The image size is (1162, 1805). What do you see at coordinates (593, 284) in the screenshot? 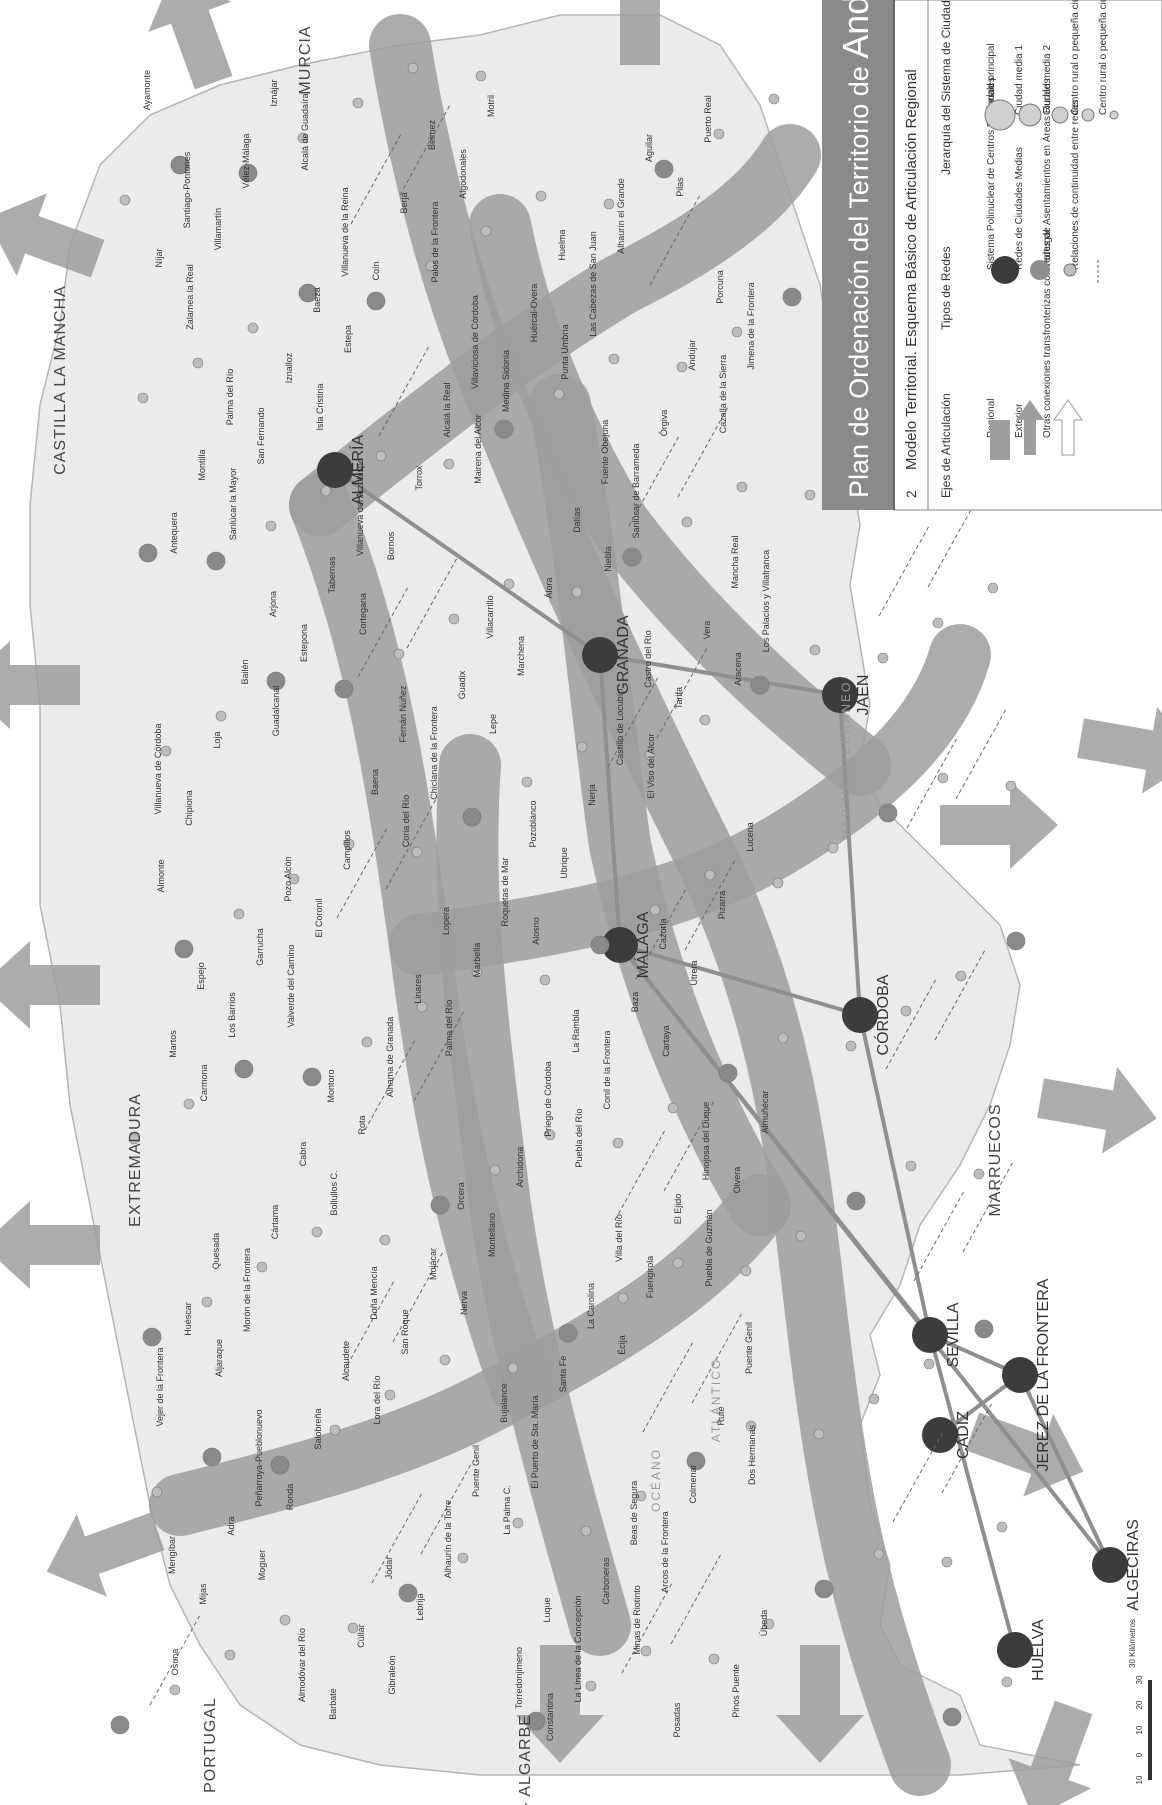
I see `city-label: Las Cabezas de San Juan` at bounding box center [593, 284].